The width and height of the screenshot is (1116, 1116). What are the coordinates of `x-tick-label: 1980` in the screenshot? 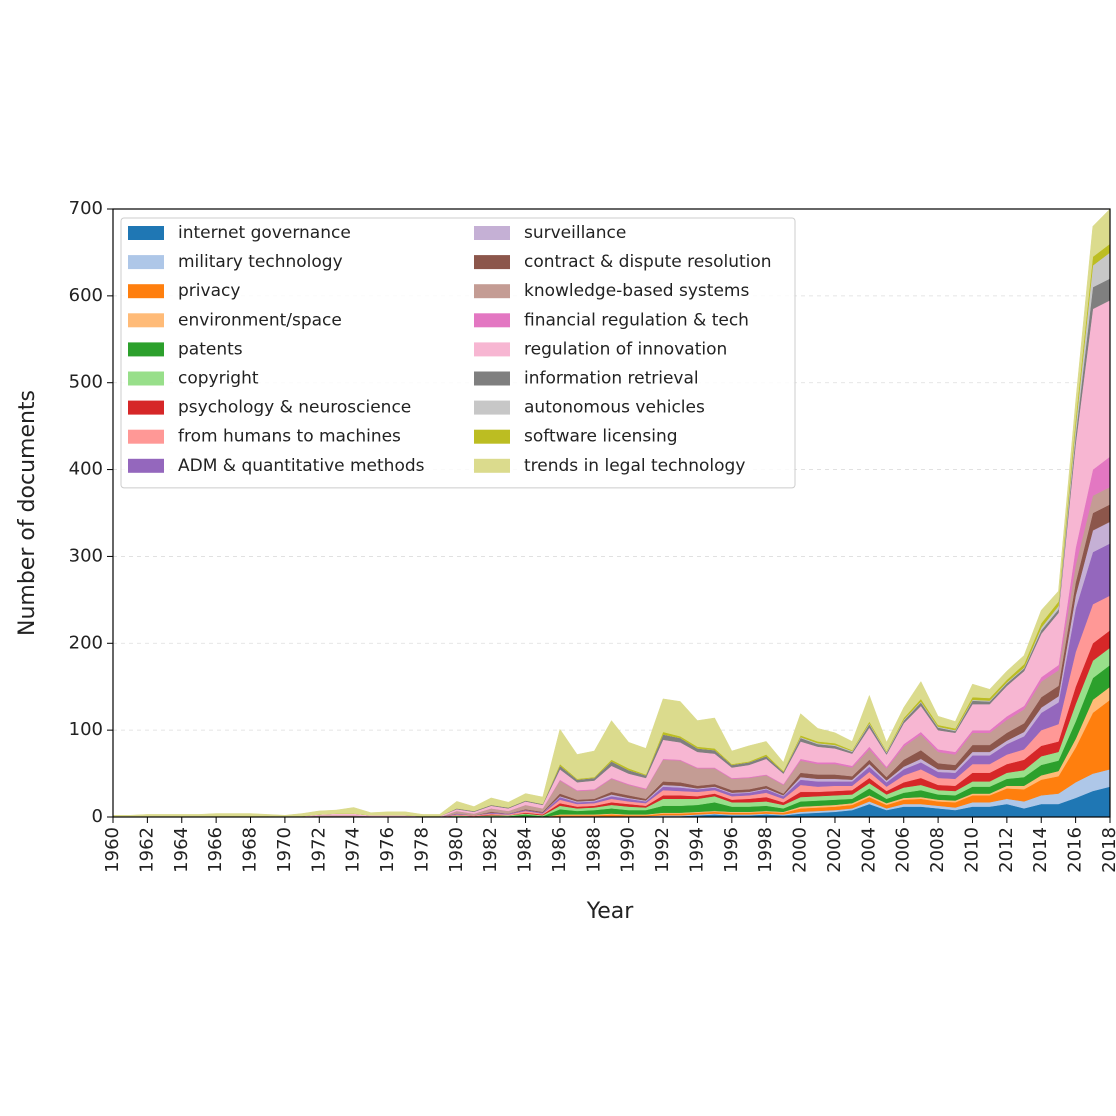 It's located at (456, 850).